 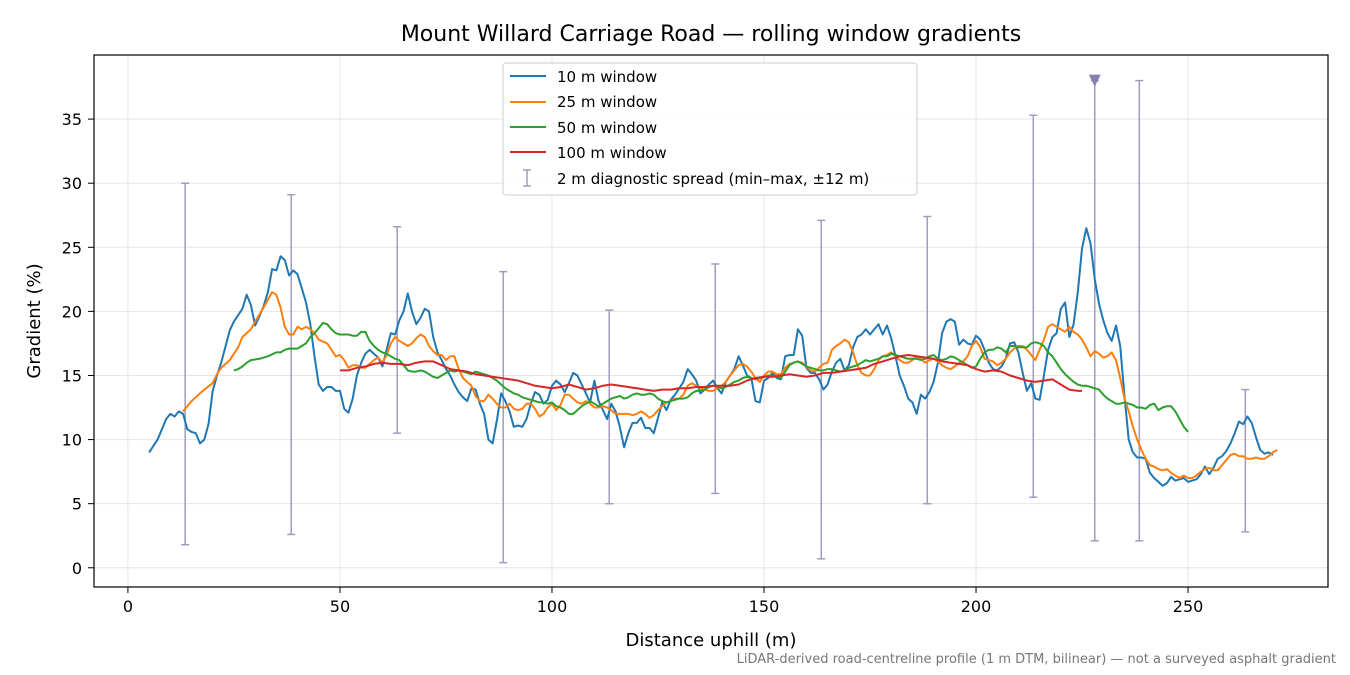 I want to click on y-tick-label: 10, so click(x=72, y=440).